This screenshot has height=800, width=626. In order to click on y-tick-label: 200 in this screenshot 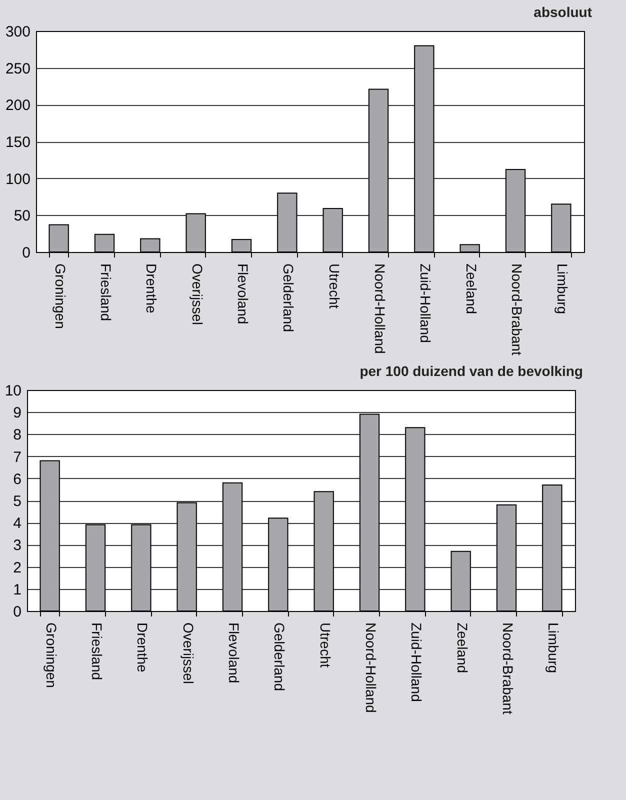, I will do `click(17, 105)`.